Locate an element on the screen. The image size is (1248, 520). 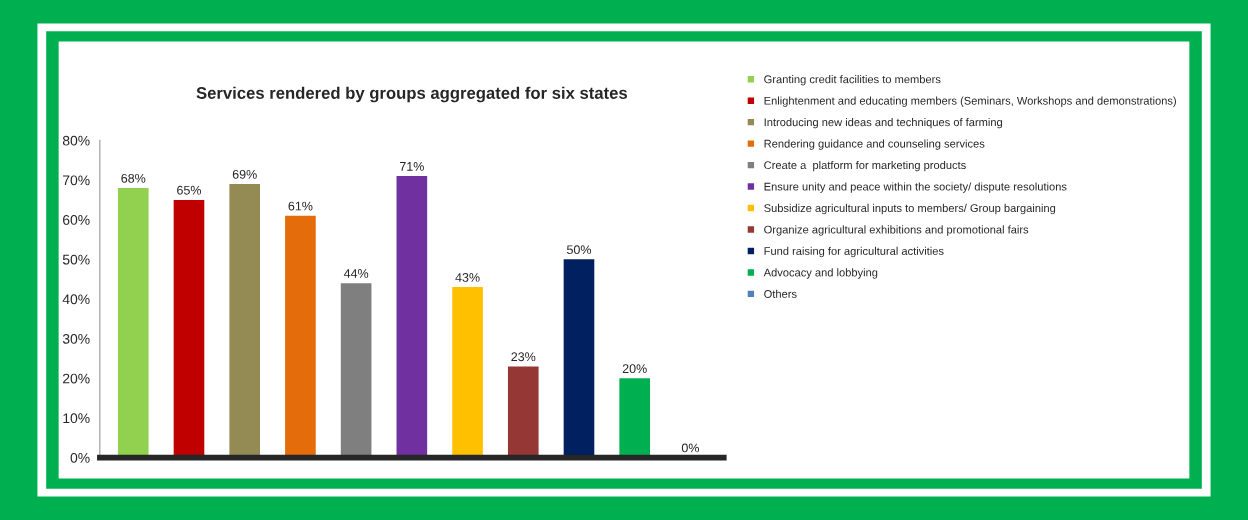
chart-title: Services rendered by groups aggregated for six states is located at coordinates (411, 94).